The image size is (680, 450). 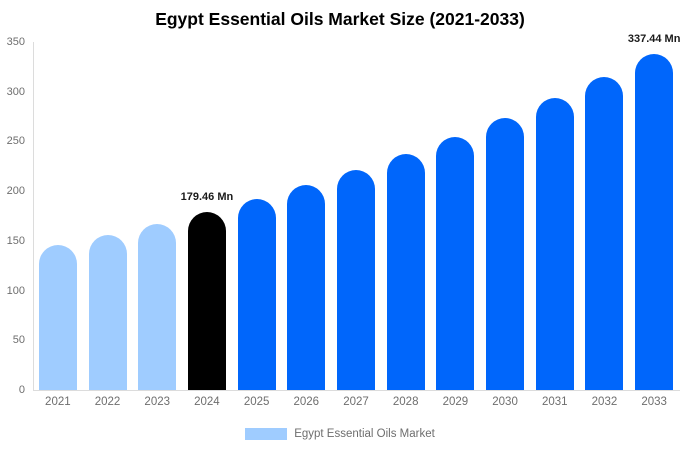 What do you see at coordinates (256, 402) in the screenshot?
I see `x-tick-label-2025: 2025` at bounding box center [256, 402].